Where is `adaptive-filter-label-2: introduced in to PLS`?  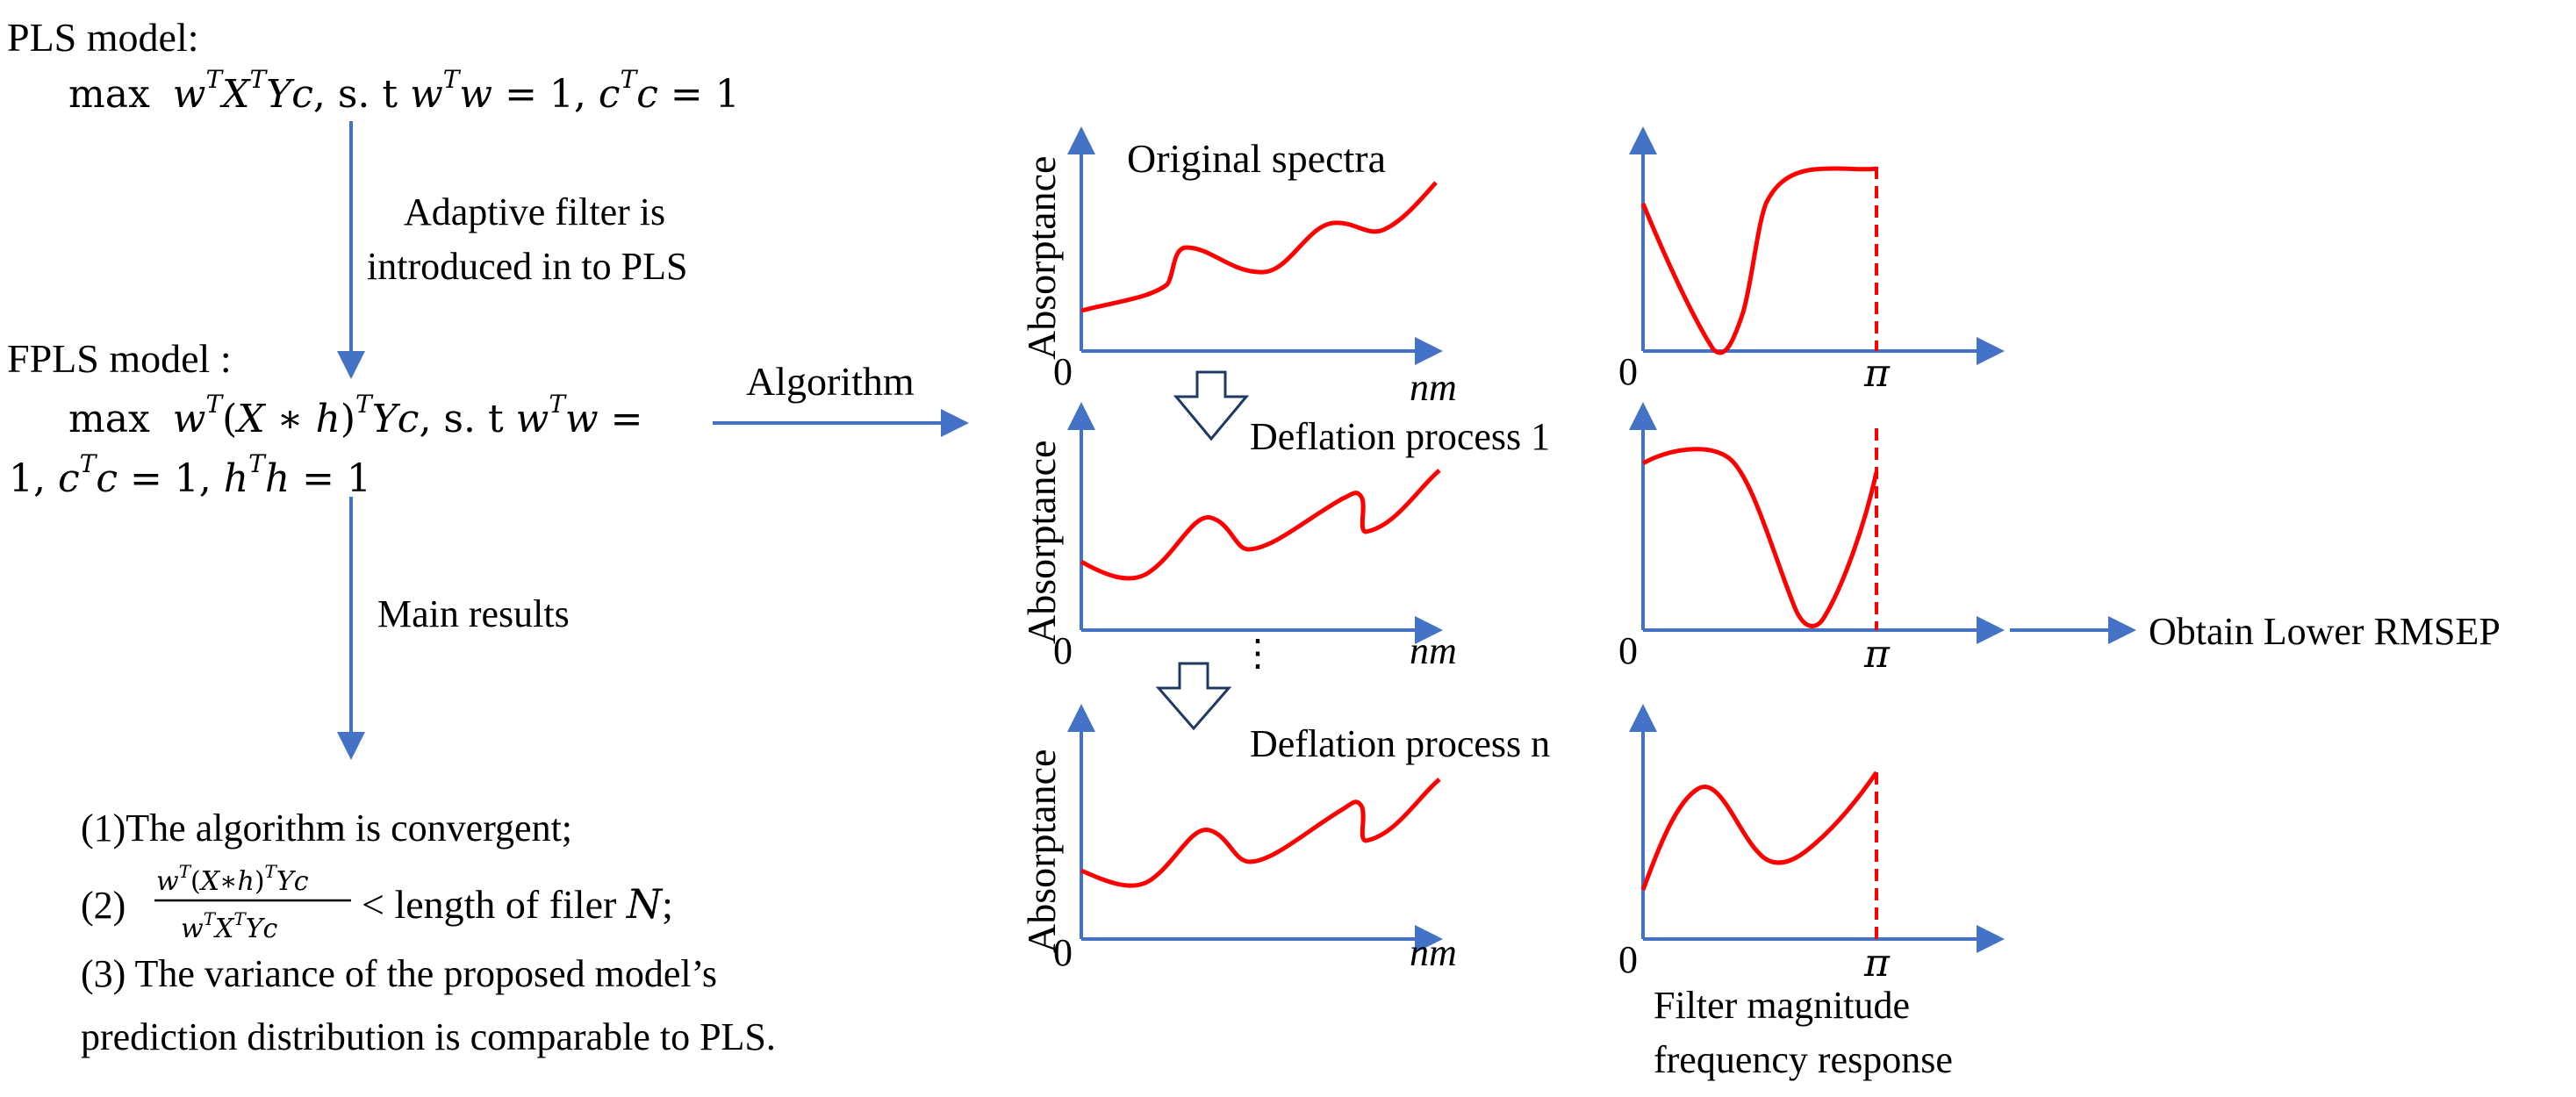
adaptive-filter-label-2: introduced in to PLS is located at coordinates (527, 266).